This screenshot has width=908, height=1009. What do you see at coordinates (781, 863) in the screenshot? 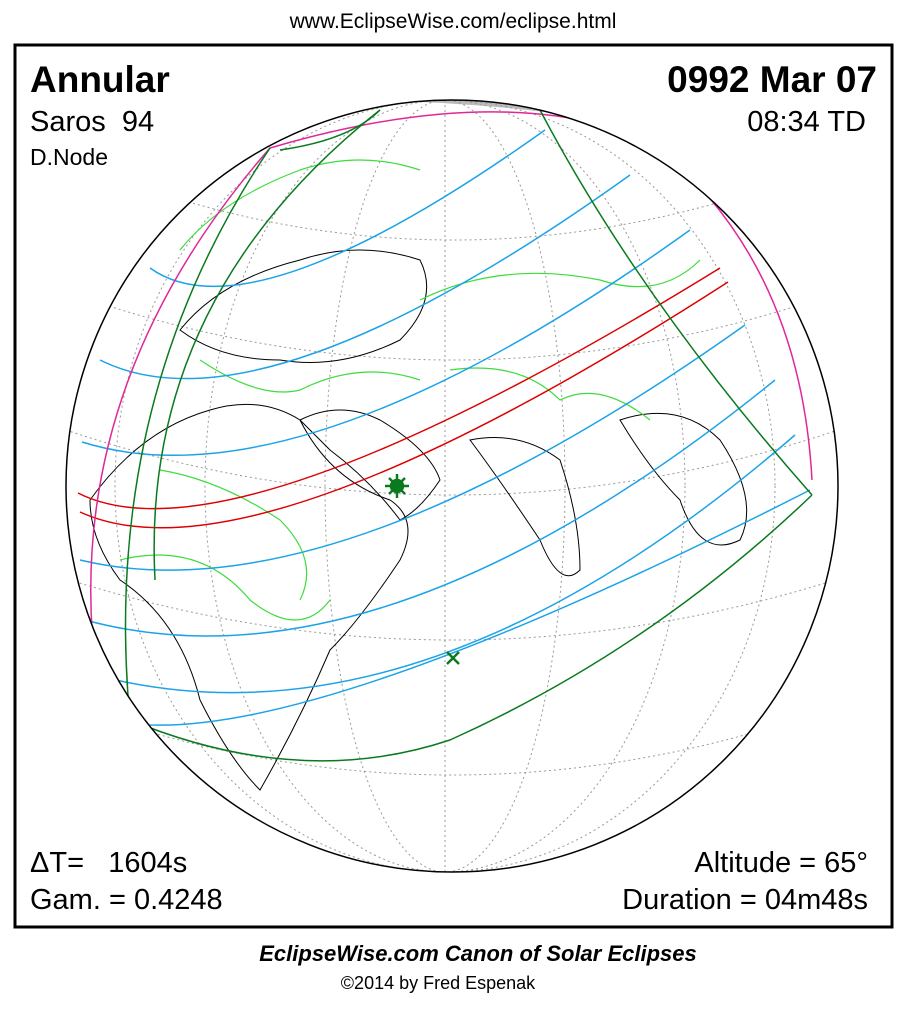
I see `altitude: Altitude = 65°` at bounding box center [781, 863].